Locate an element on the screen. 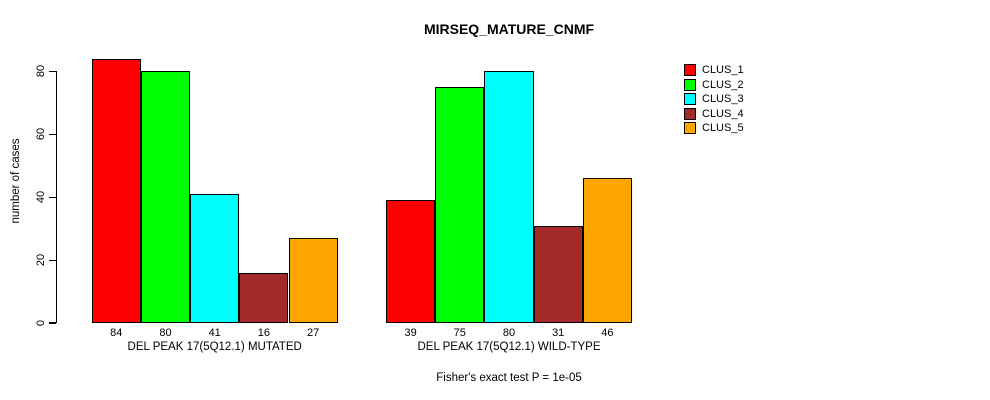  bar-value-label: 27 is located at coordinates (313, 333).